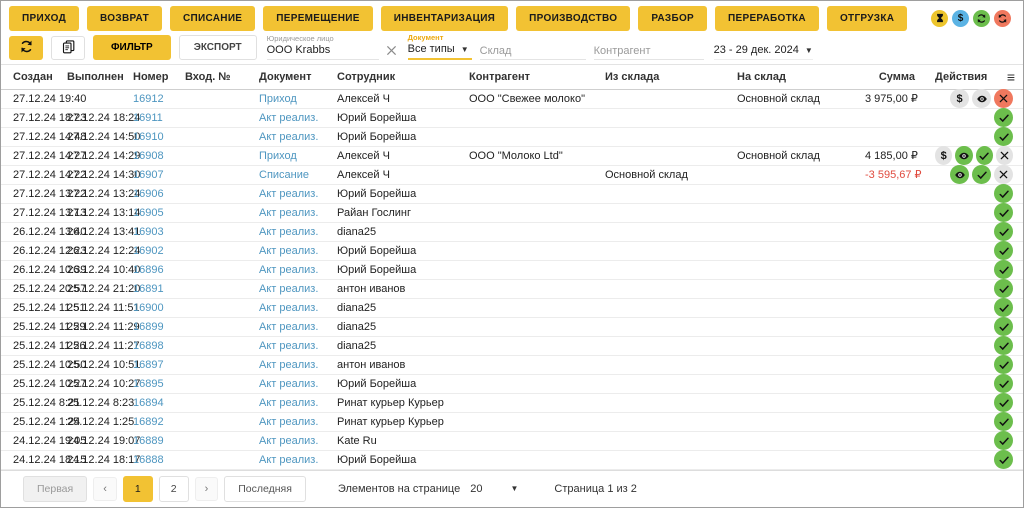 The width and height of the screenshot is (1024, 508). I want to click on nav-button-возврат: ВОЗВРАТ, so click(124, 18).